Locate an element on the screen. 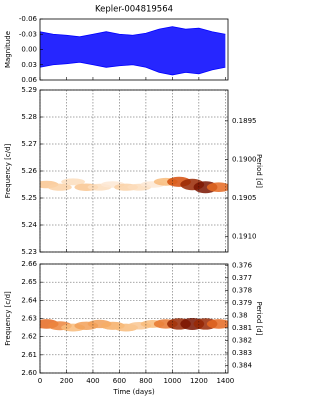 Image resolution: width=320 pixels, height=399 pixels. chart-title: Kepler-004819564 is located at coordinates (134, 10).